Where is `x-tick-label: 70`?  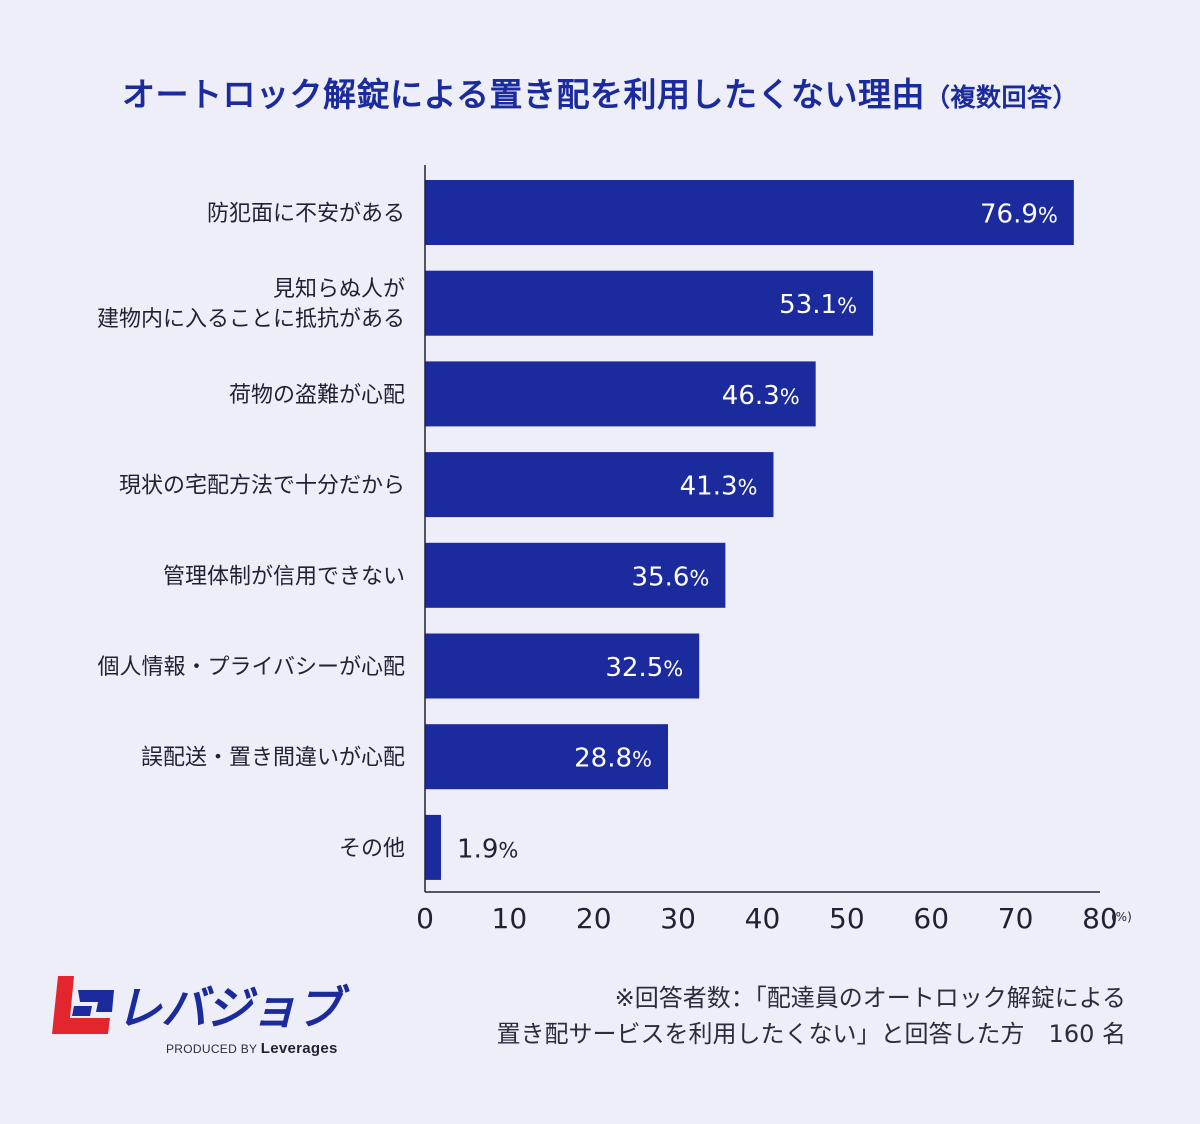 x-tick-label: 70 is located at coordinates (1016, 918).